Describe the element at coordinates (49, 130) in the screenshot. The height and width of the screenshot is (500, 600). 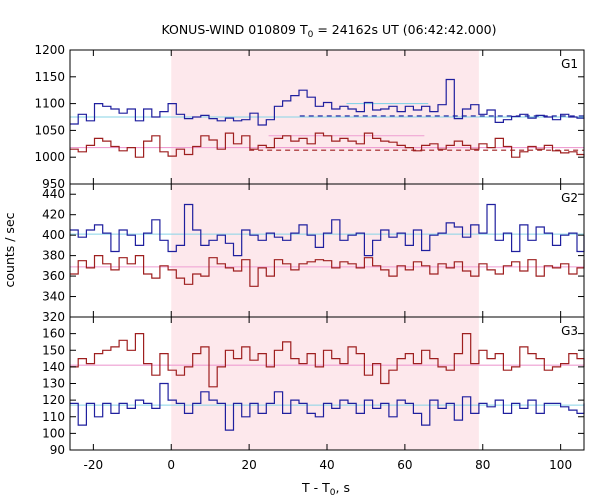
I see `y-tick-label: 1050` at that location.